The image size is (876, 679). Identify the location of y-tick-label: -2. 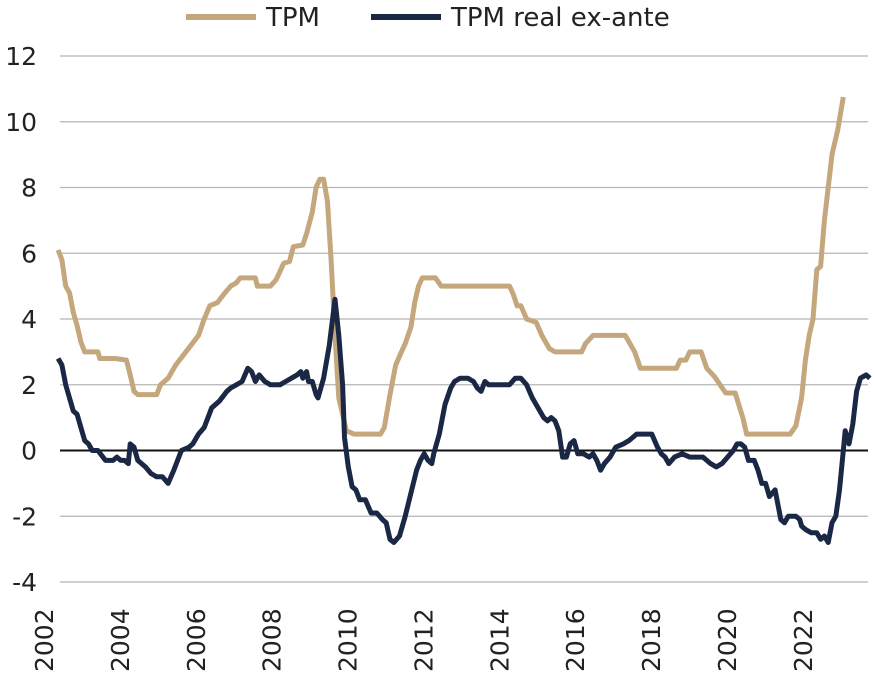
(24, 516).